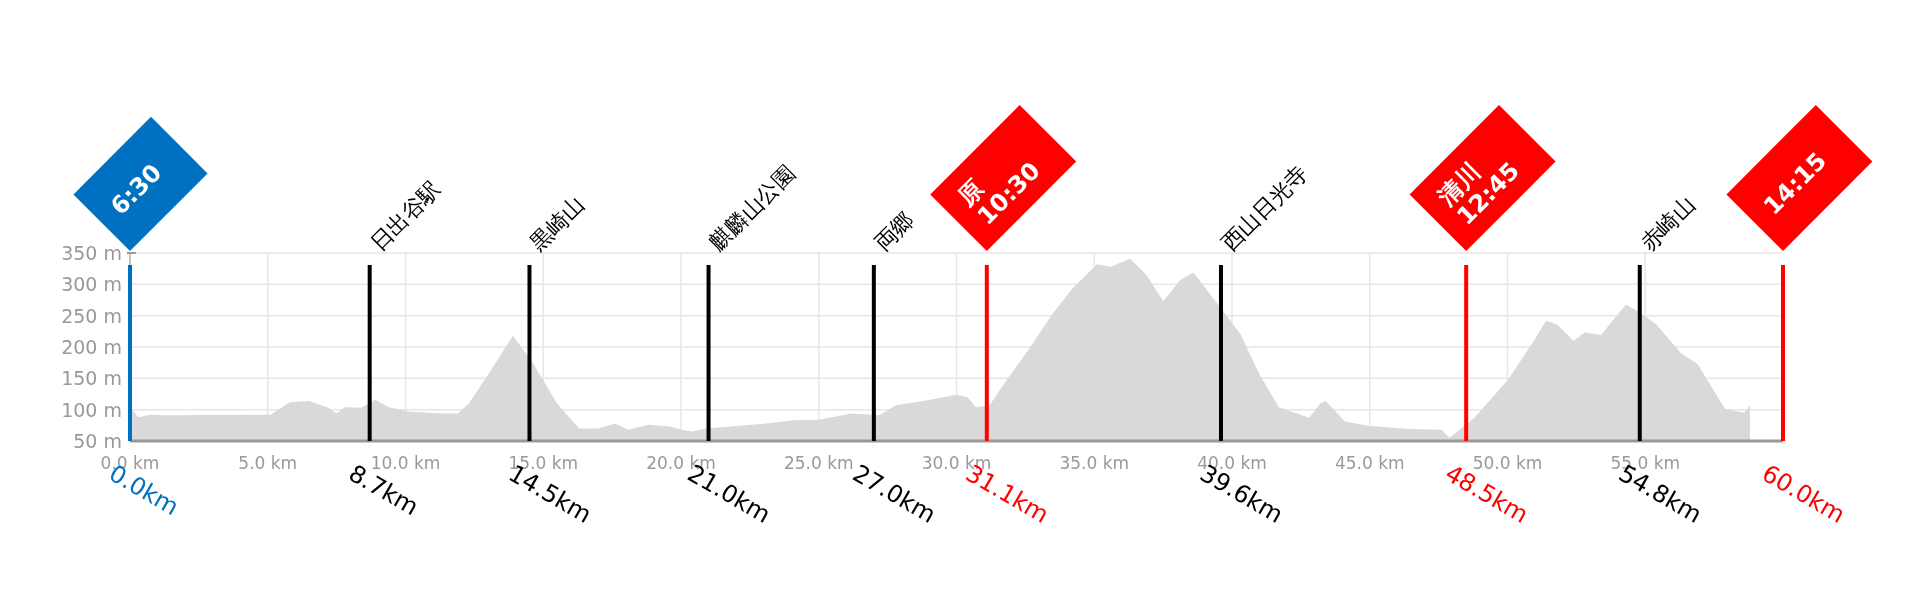 The height and width of the screenshot is (601, 1918). I want to click on y-tick-label: 50 m, so click(97, 441).